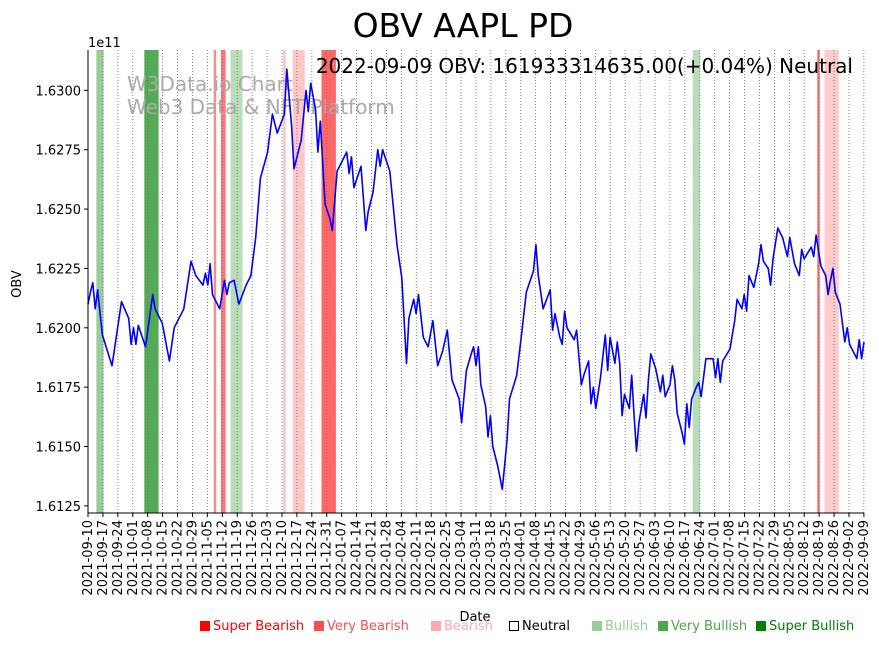 Image resolution: width=879 pixels, height=646 pixels. Describe the element at coordinates (774, 558) in the screenshot. I see `x-tick-label: 2022-07-29` at that location.